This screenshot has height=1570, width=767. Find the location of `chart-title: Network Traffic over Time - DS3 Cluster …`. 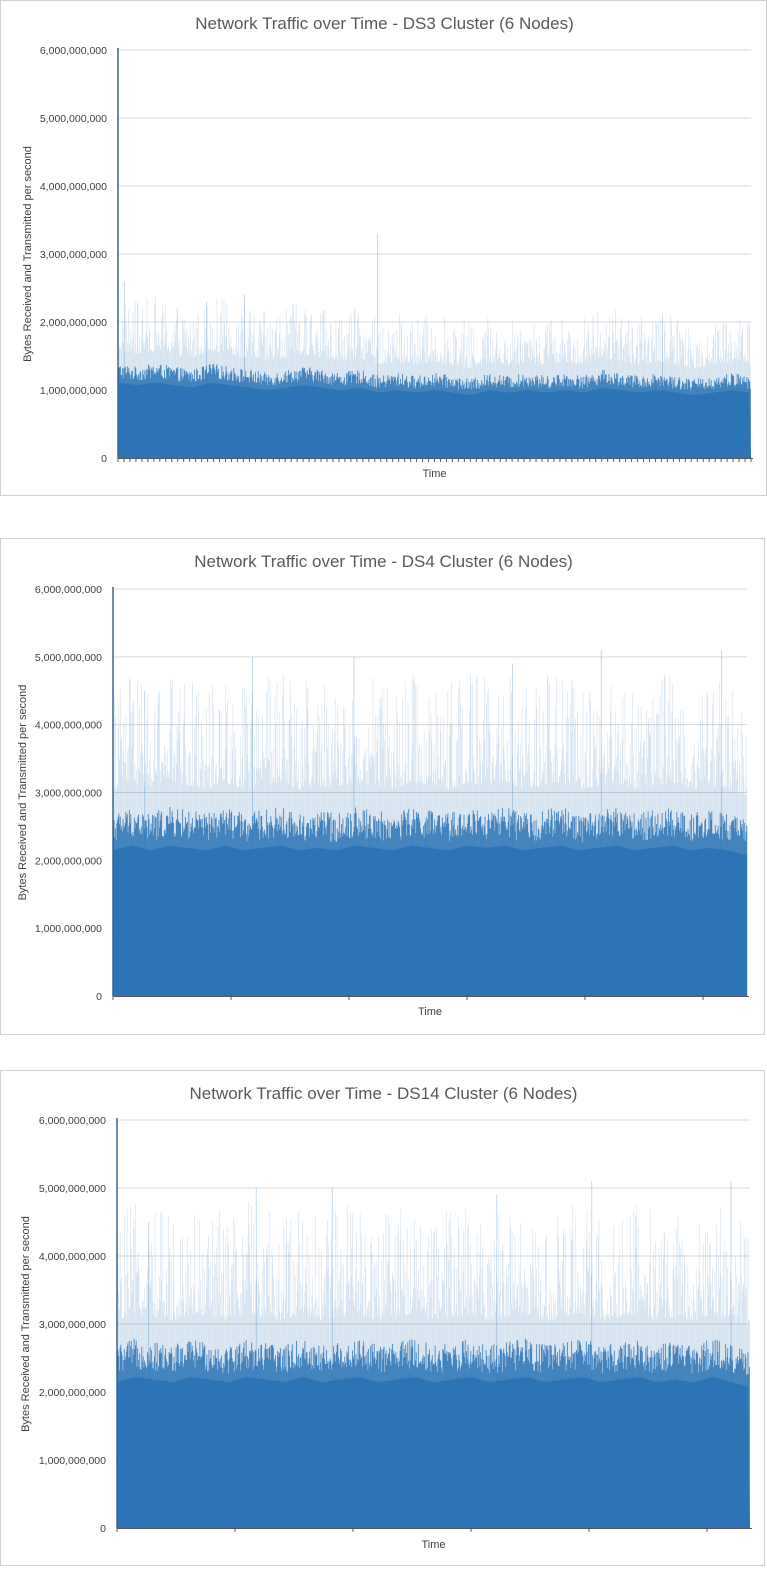

chart-title: Network Traffic over Time - DS3 Cluster … is located at coordinates (384, 23).